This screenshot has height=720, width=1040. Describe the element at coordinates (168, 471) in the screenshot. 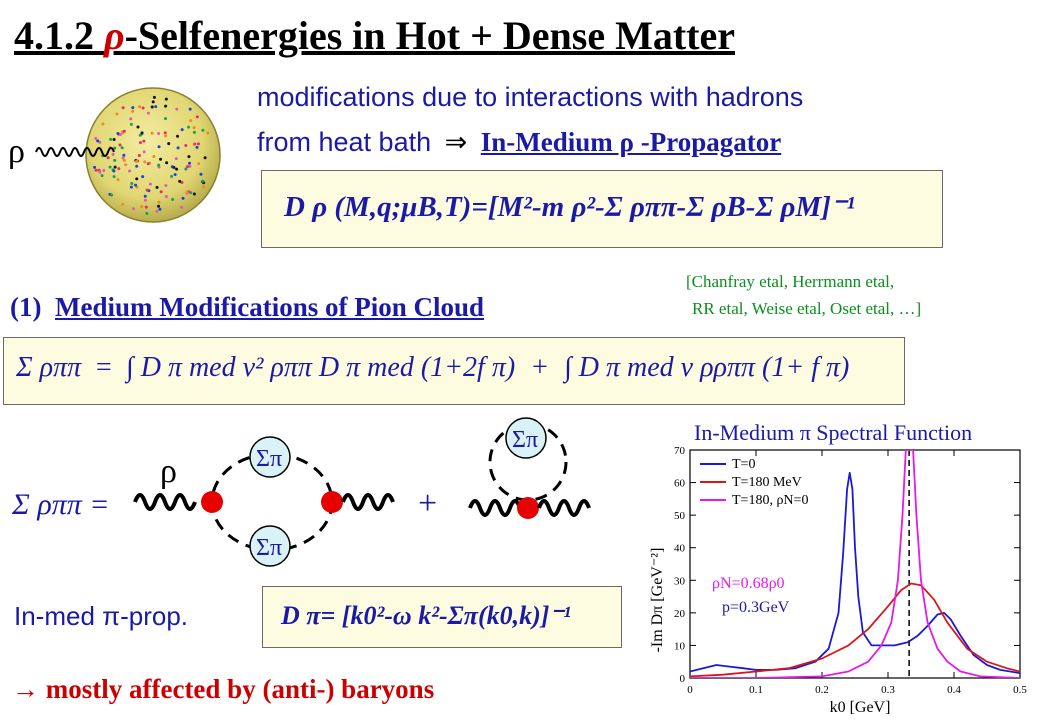

I see `rho-label: ρ` at that location.